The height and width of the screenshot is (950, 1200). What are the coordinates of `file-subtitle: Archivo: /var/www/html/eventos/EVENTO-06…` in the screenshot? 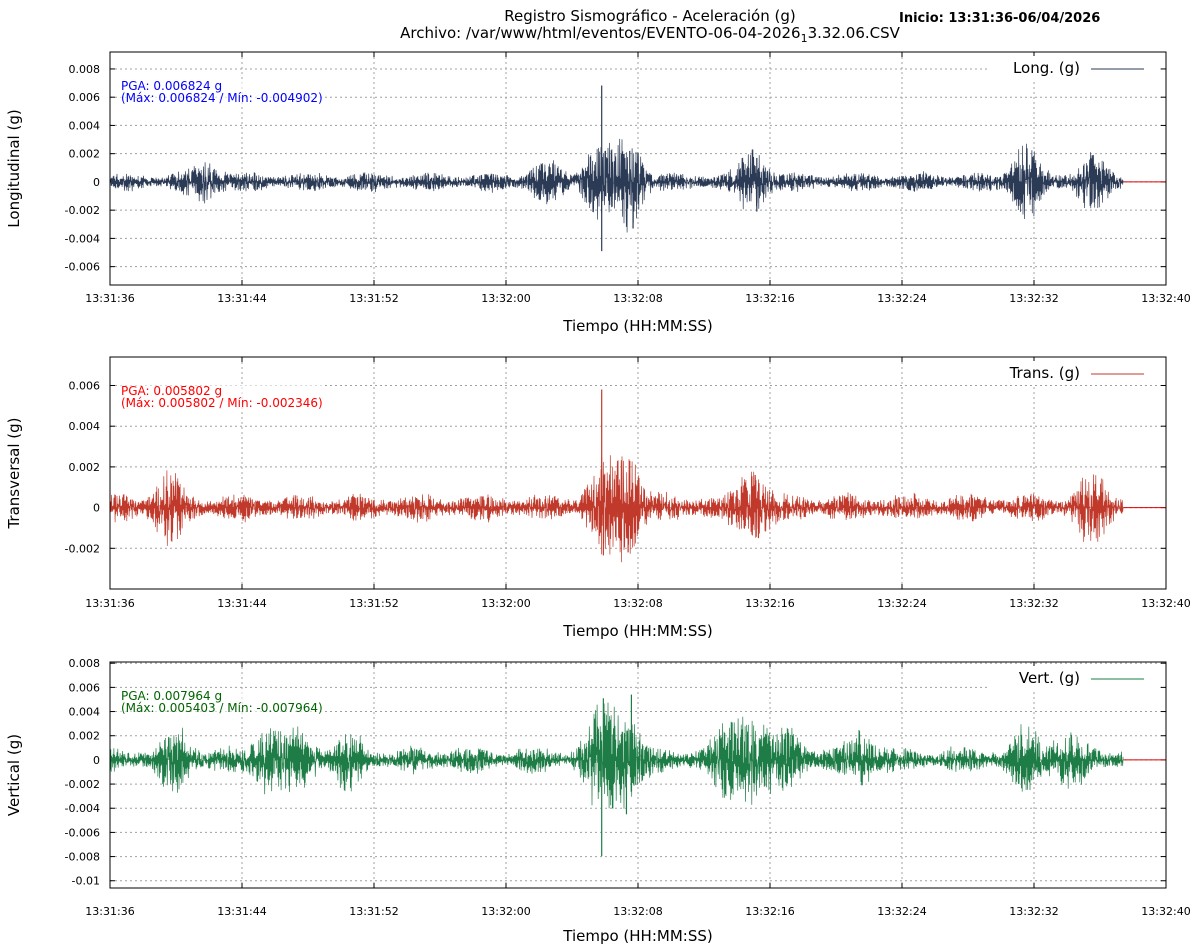 It's located at (650, 34).